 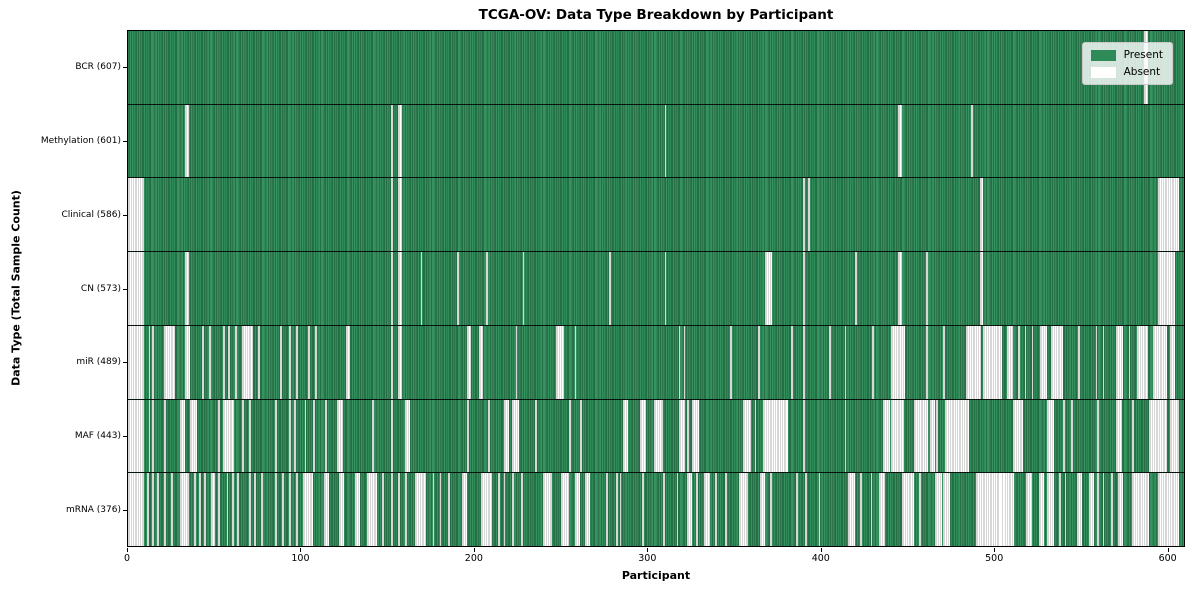 What do you see at coordinates (1126, 55) in the screenshot?
I see `legend-item-present: Present` at bounding box center [1126, 55].